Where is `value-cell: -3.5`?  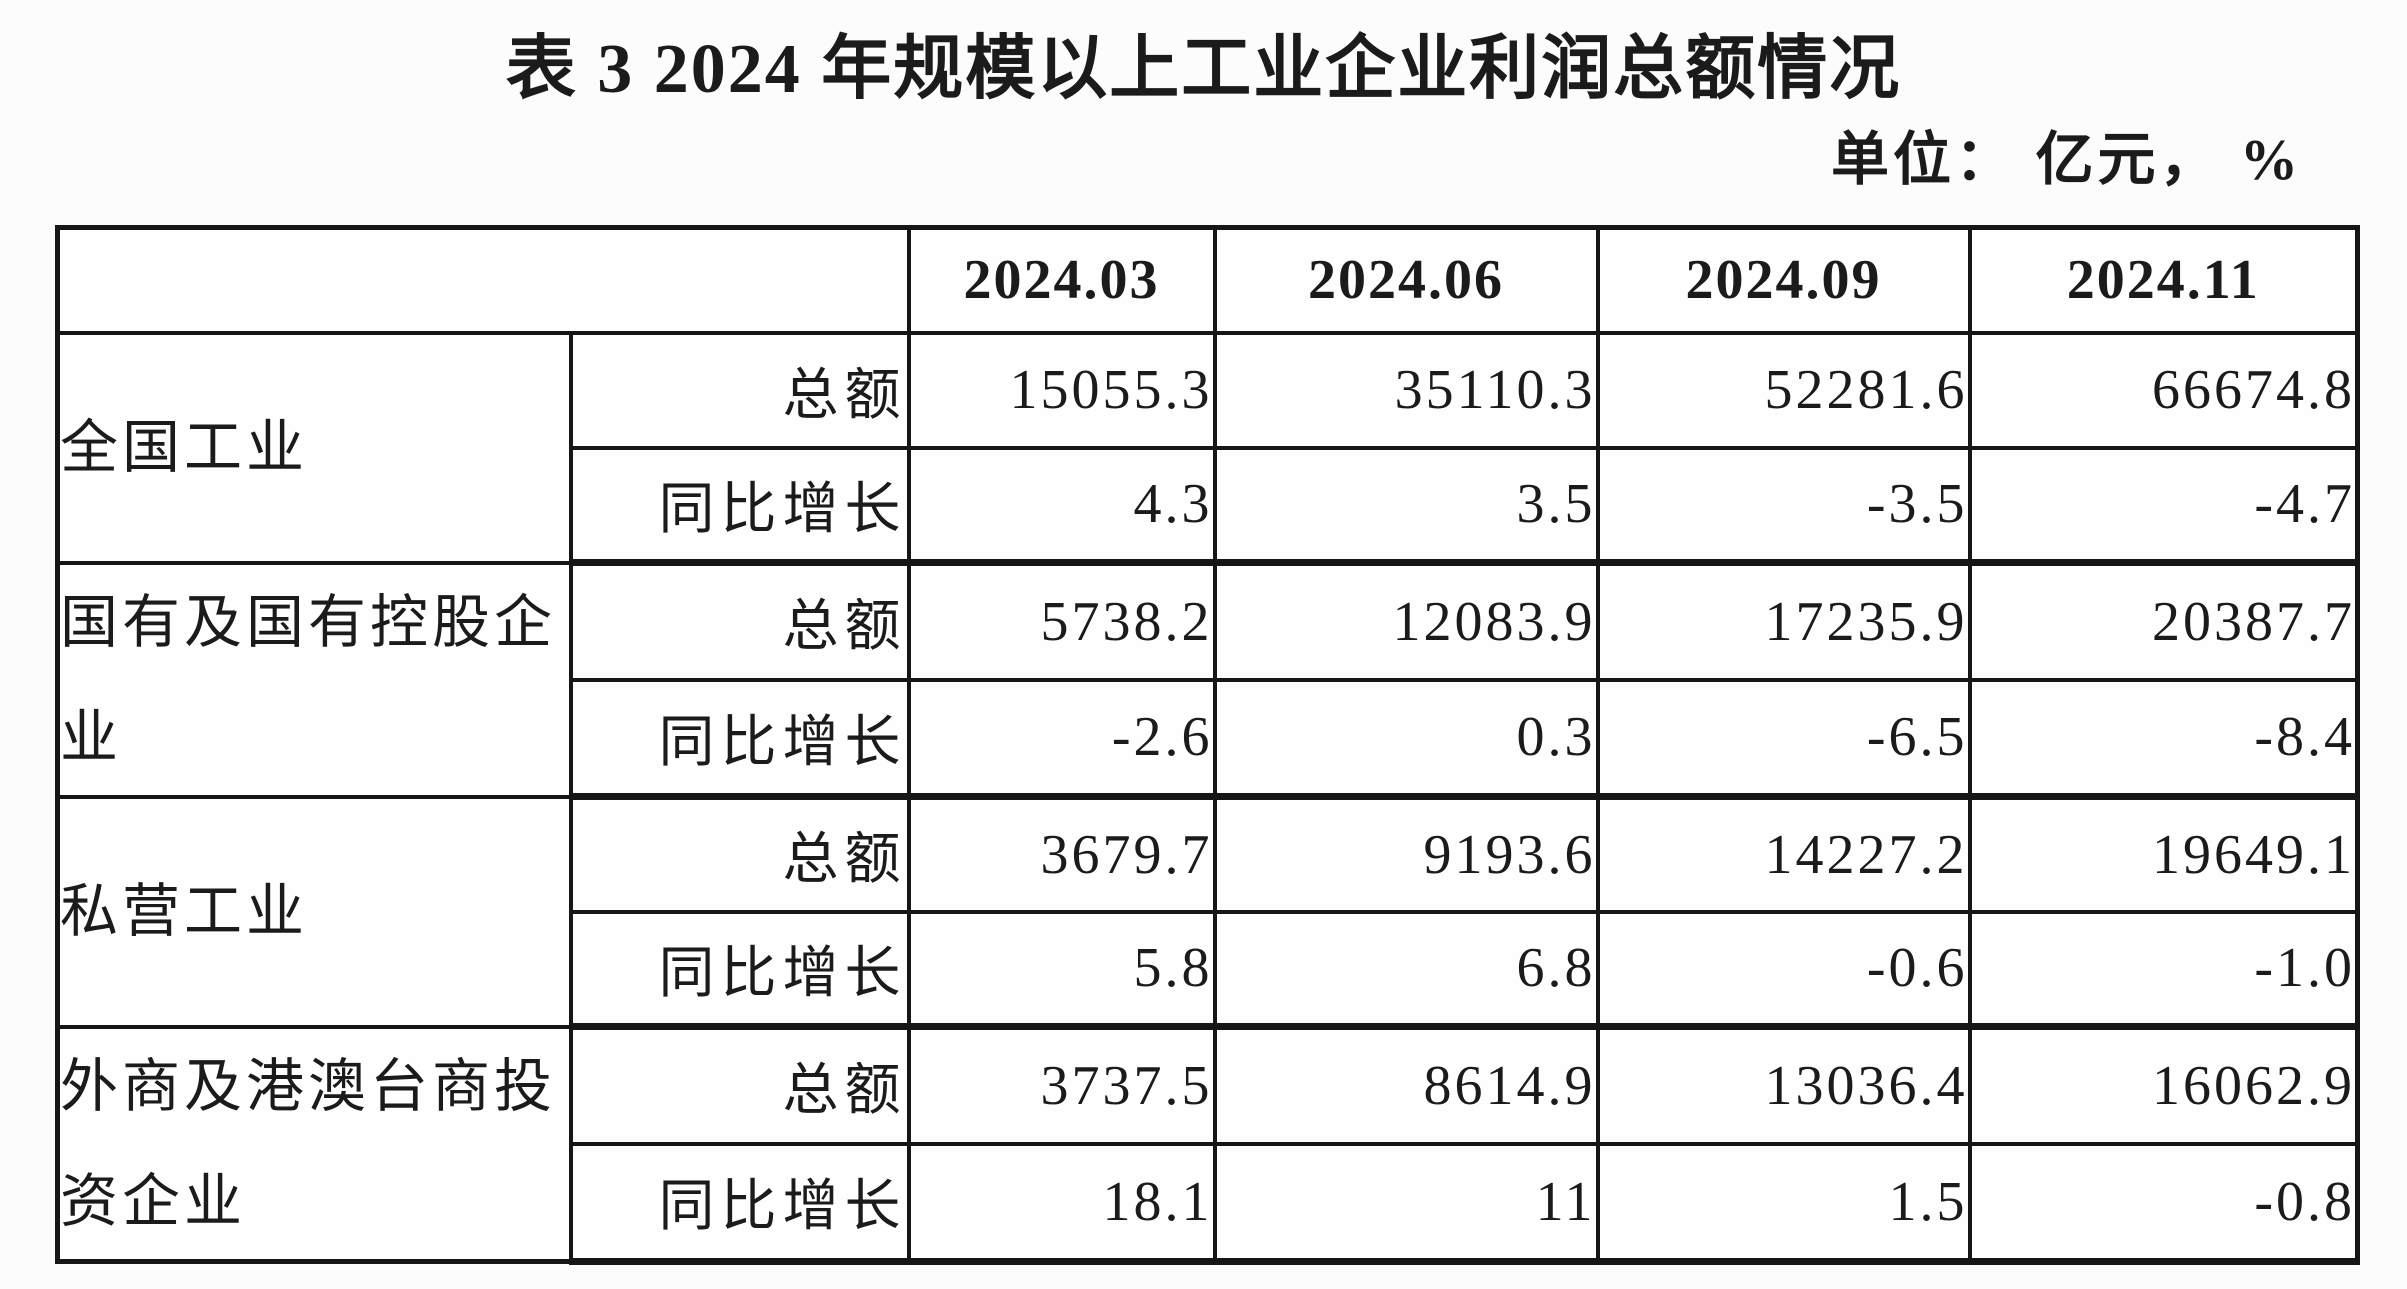 value-cell: -3.5 is located at coordinates (1783, 505).